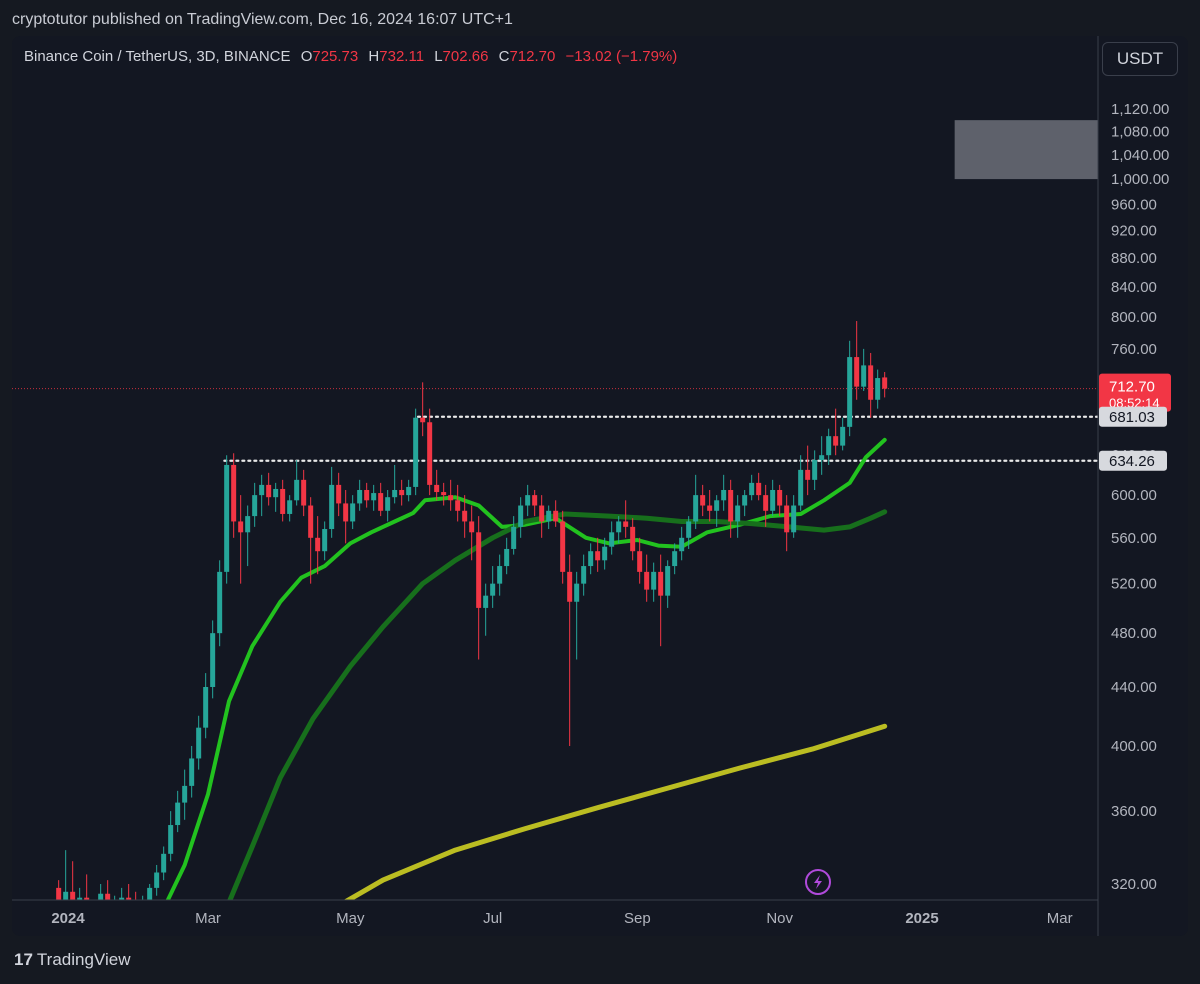 This screenshot has width=1200, height=984. What do you see at coordinates (1134, 633) in the screenshot?
I see `y-tick-label: 480.00` at bounding box center [1134, 633].